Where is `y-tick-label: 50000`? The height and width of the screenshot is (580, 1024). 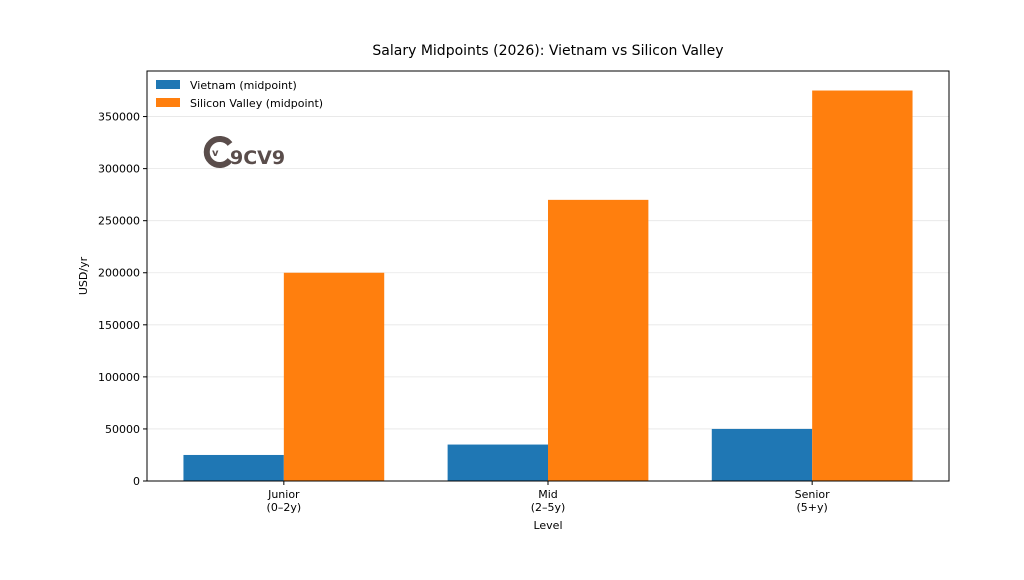
y-tick-label: 50000 is located at coordinates (122, 429).